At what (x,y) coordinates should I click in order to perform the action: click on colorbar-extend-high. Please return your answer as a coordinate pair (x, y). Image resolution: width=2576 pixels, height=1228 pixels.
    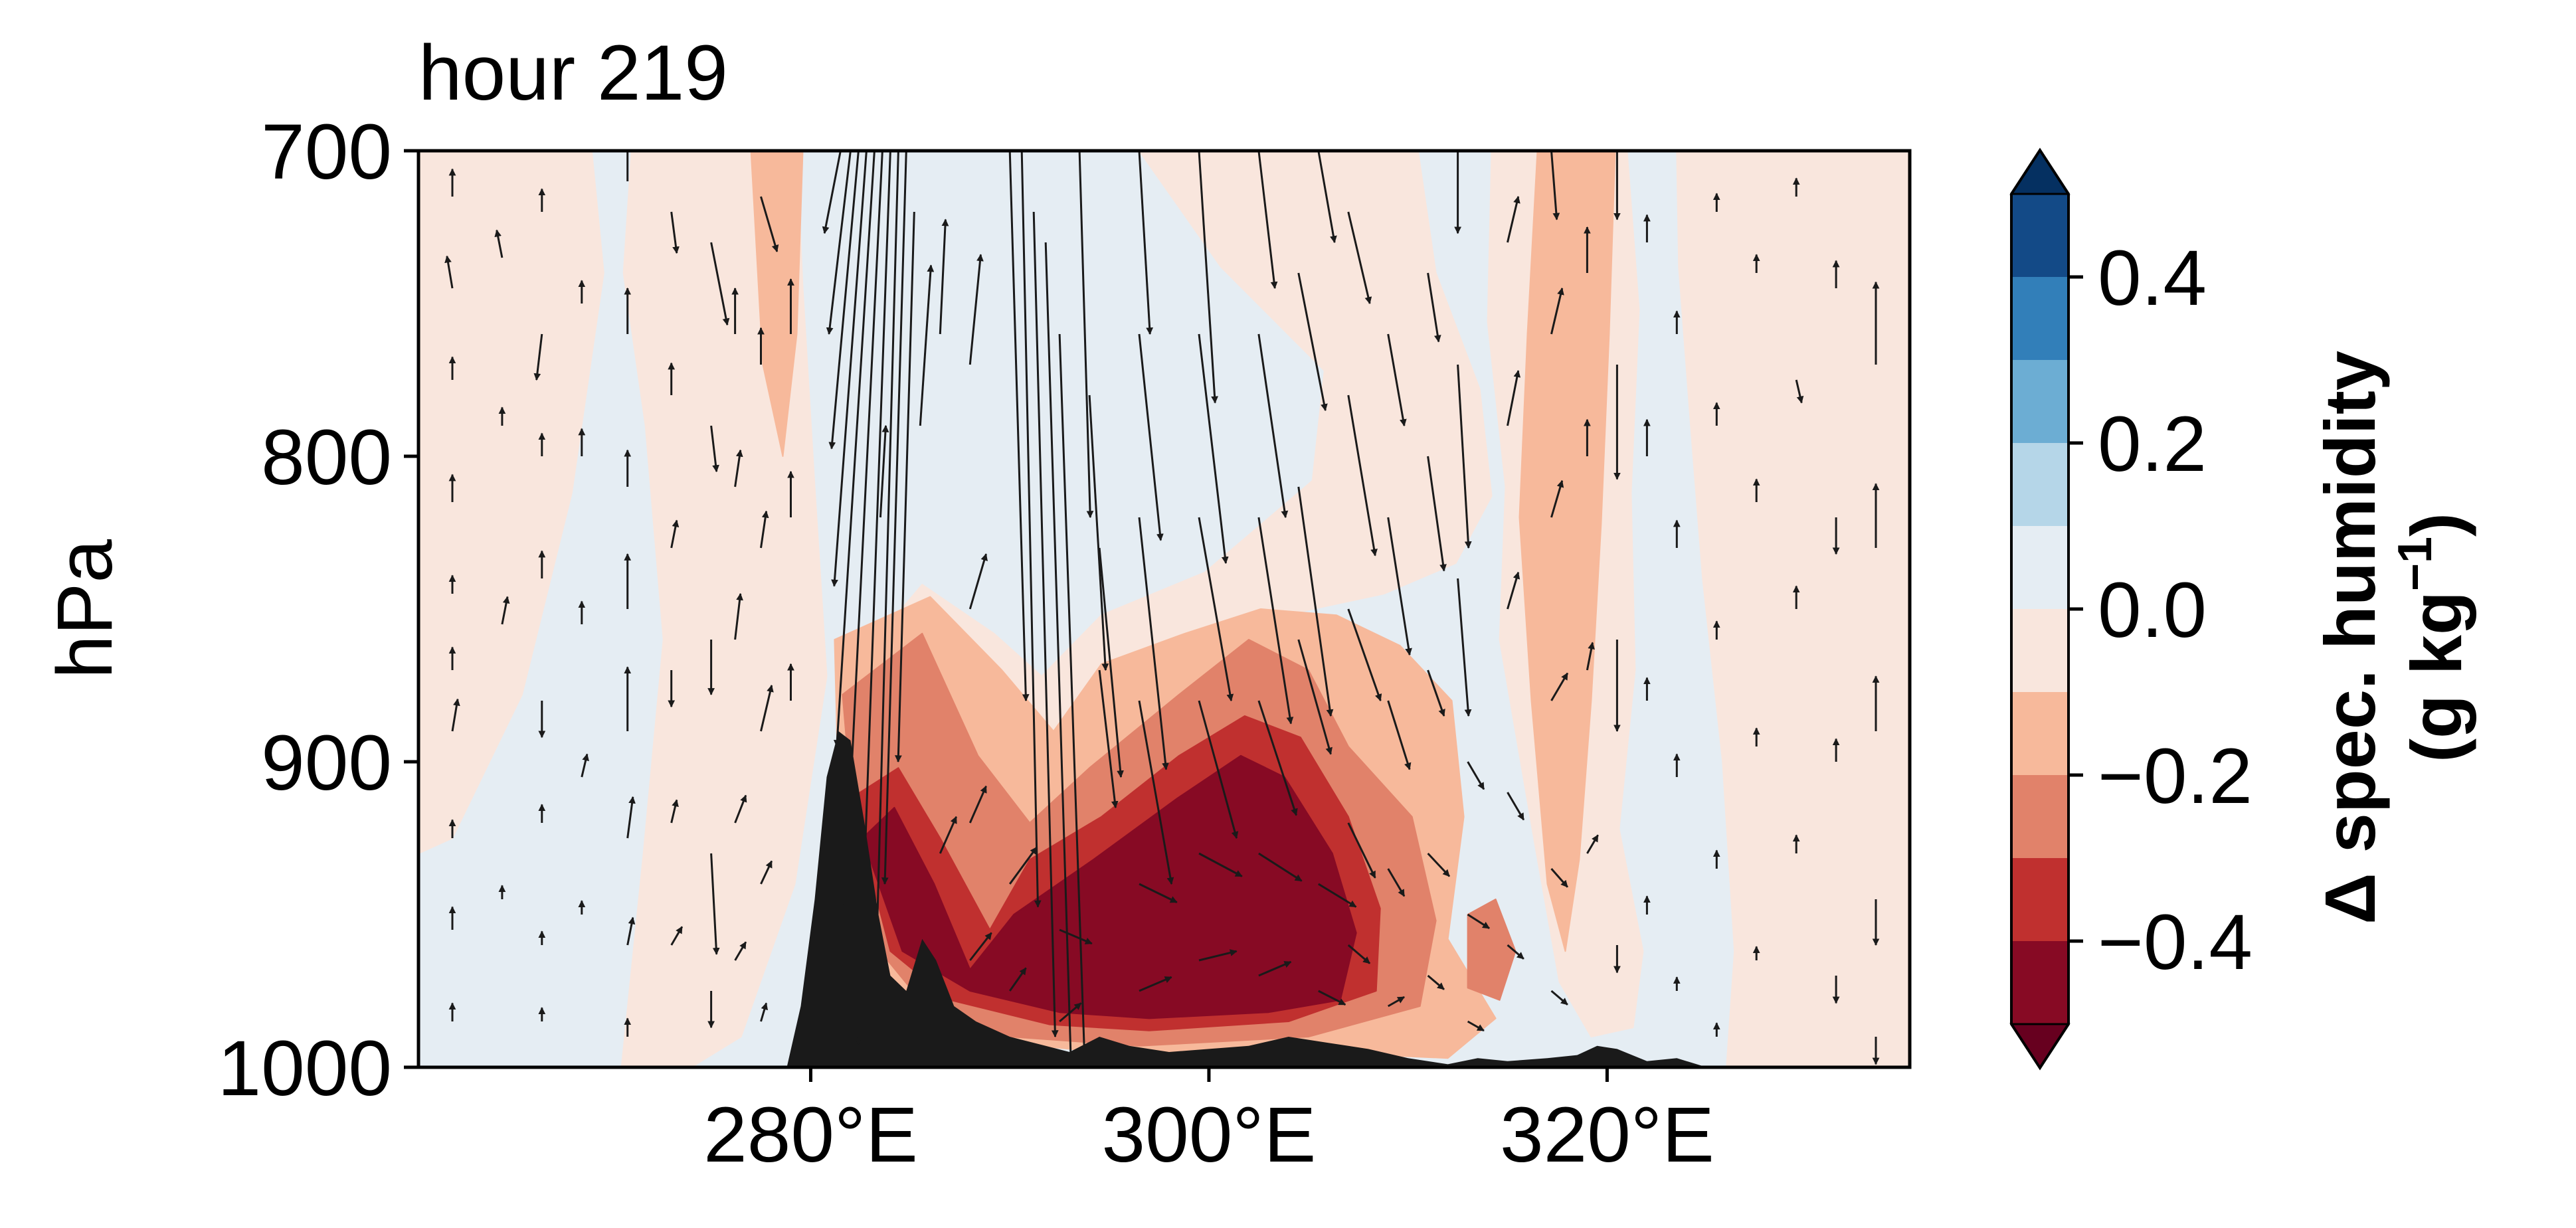
    Looking at the image, I should click on (2039, 171).